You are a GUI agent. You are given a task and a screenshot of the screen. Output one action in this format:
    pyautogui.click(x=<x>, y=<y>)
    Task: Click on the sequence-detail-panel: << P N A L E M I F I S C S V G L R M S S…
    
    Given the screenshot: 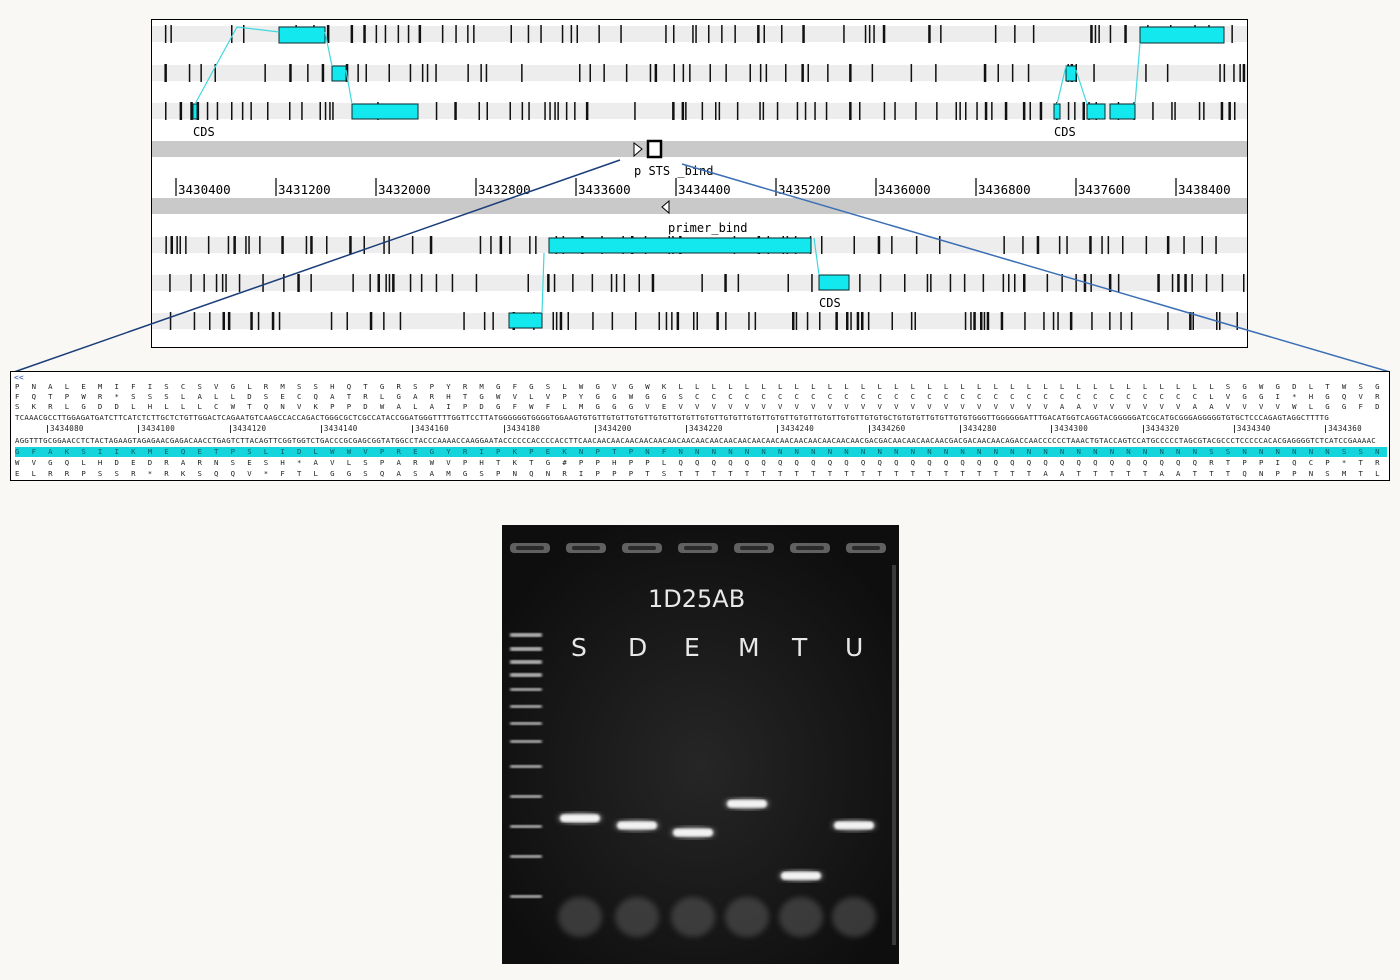 What is the action you would take?
    pyautogui.click(x=700, y=426)
    